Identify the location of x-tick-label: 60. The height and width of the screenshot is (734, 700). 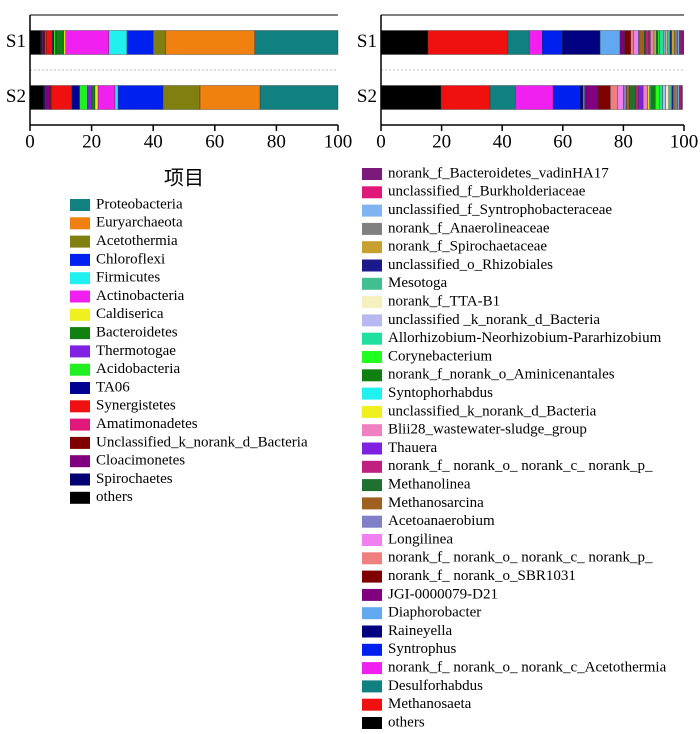
(214, 141).